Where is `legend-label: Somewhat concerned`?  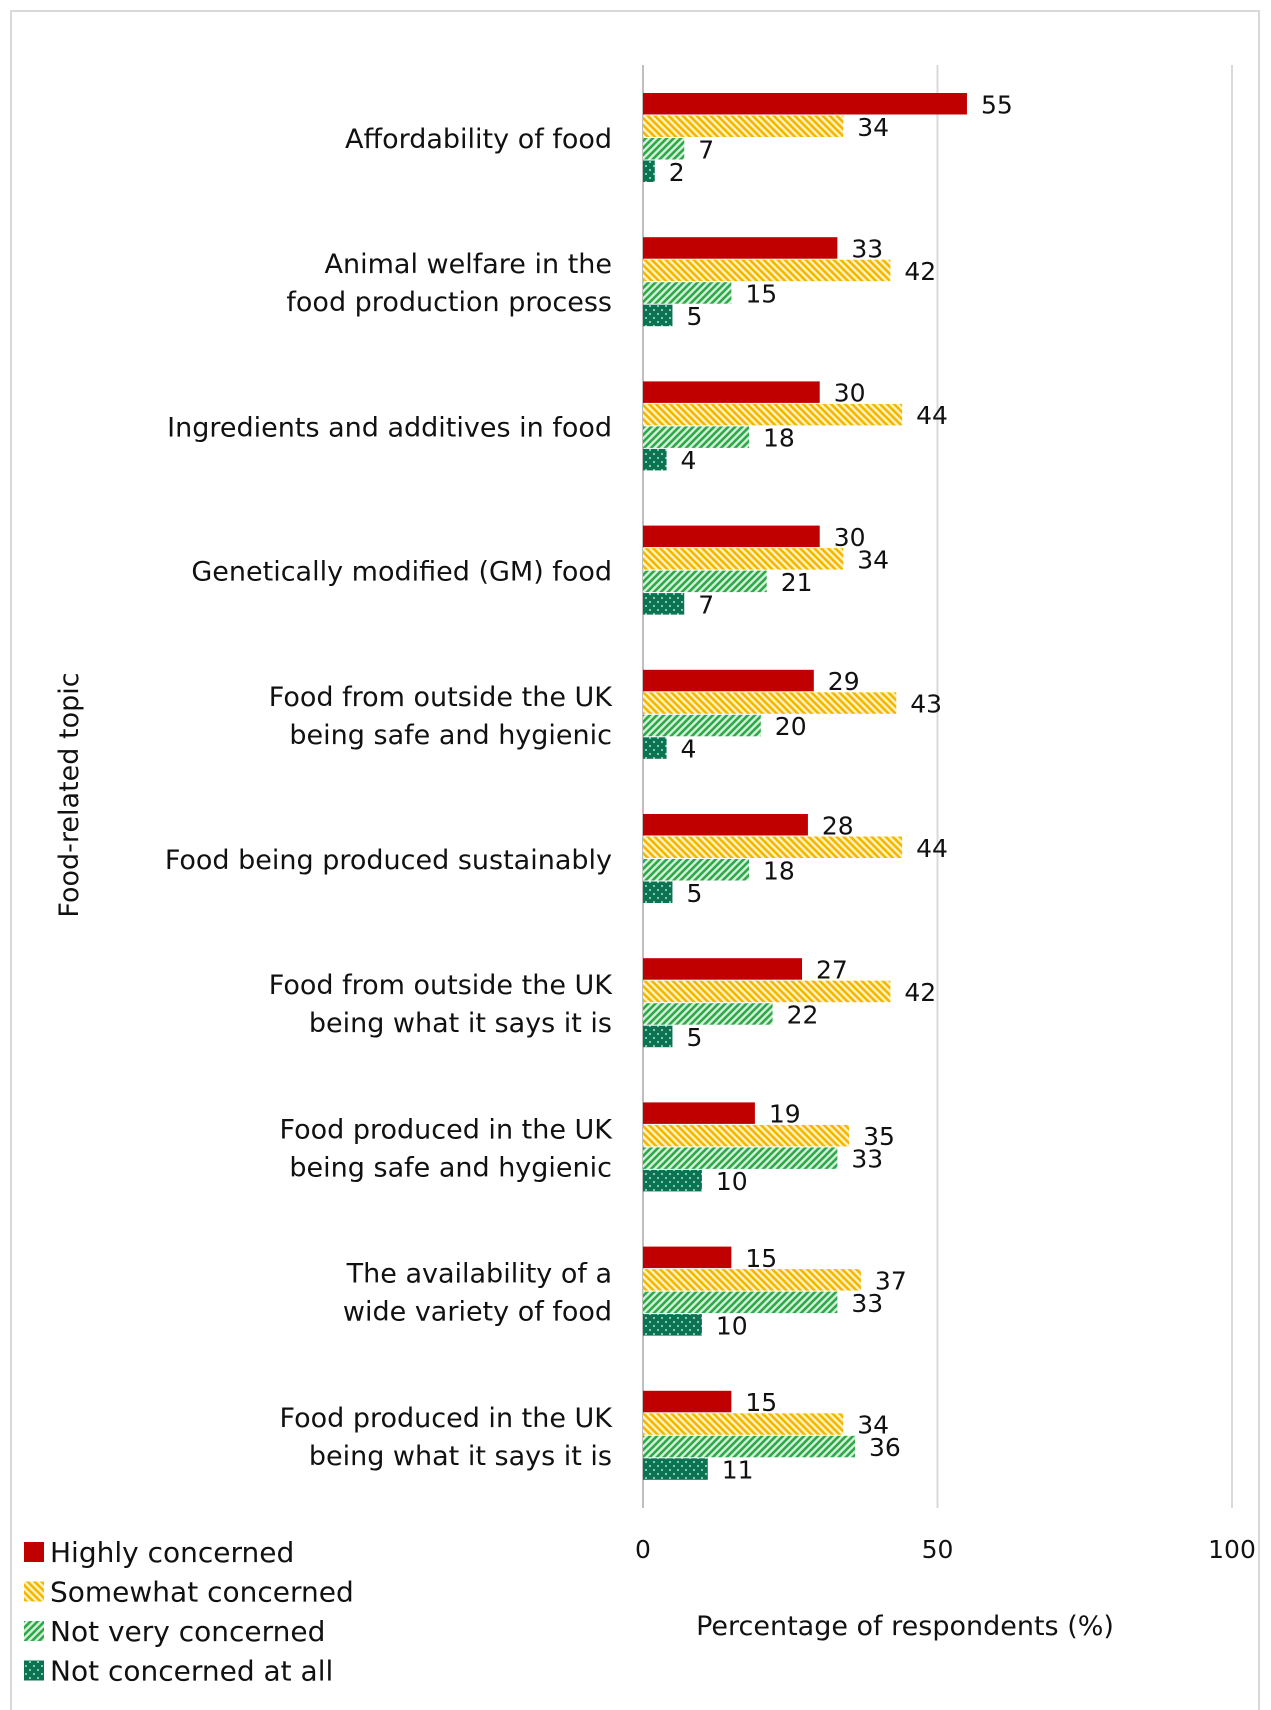 legend-label: Somewhat concerned is located at coordinates (202, 1592).